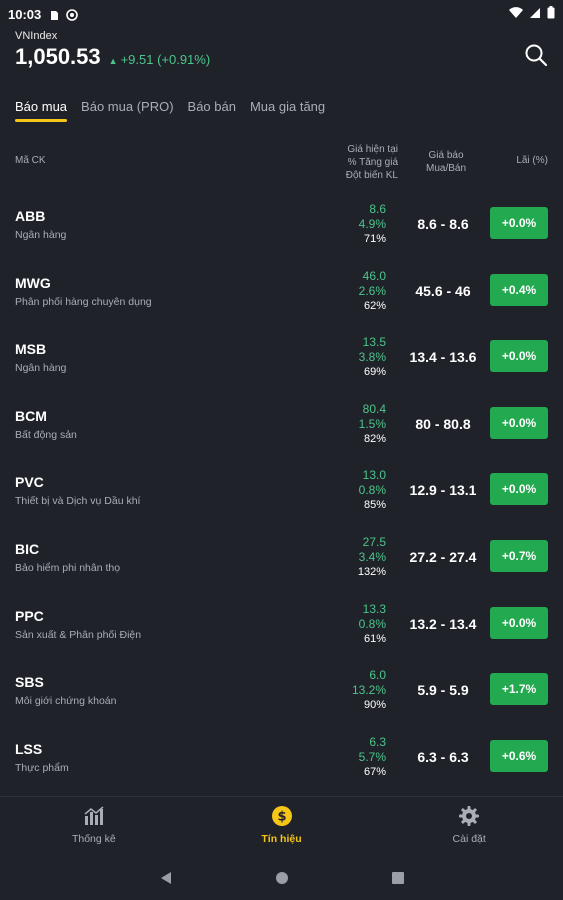  What do you see at coordinates (33, 282) in the screenshot?
I see `stock-code: MWG` at bounding box center [33, 282].